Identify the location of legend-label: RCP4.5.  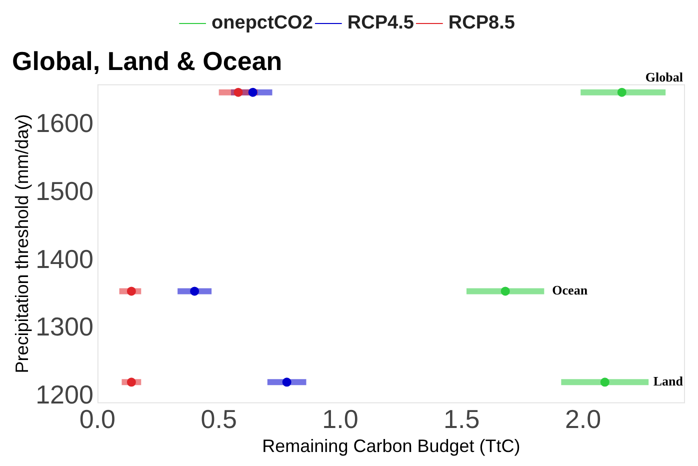
(380, 23).